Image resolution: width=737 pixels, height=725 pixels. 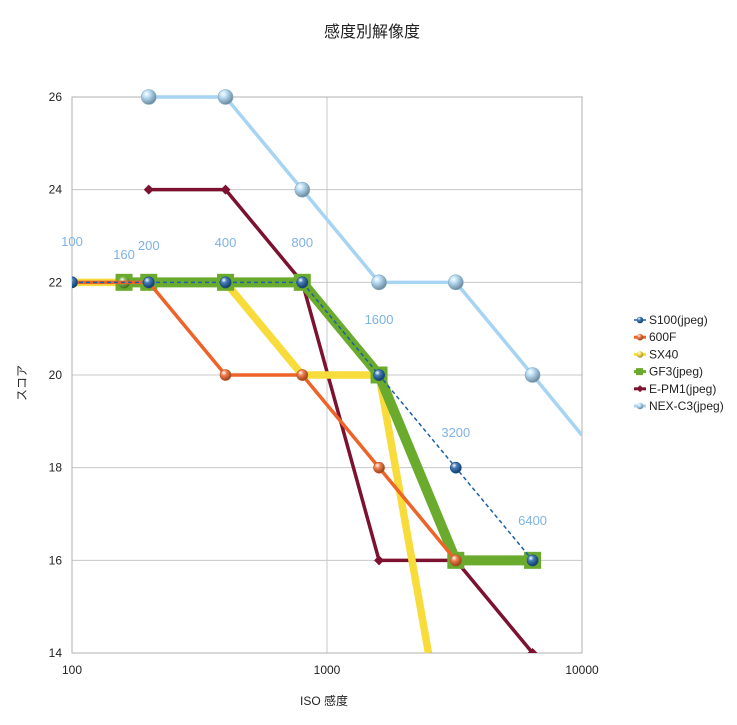 What do you see at coordinates (72, 670) in the screenshot?
I see `x-tick-label: 100` at bounding box center [72, 670].